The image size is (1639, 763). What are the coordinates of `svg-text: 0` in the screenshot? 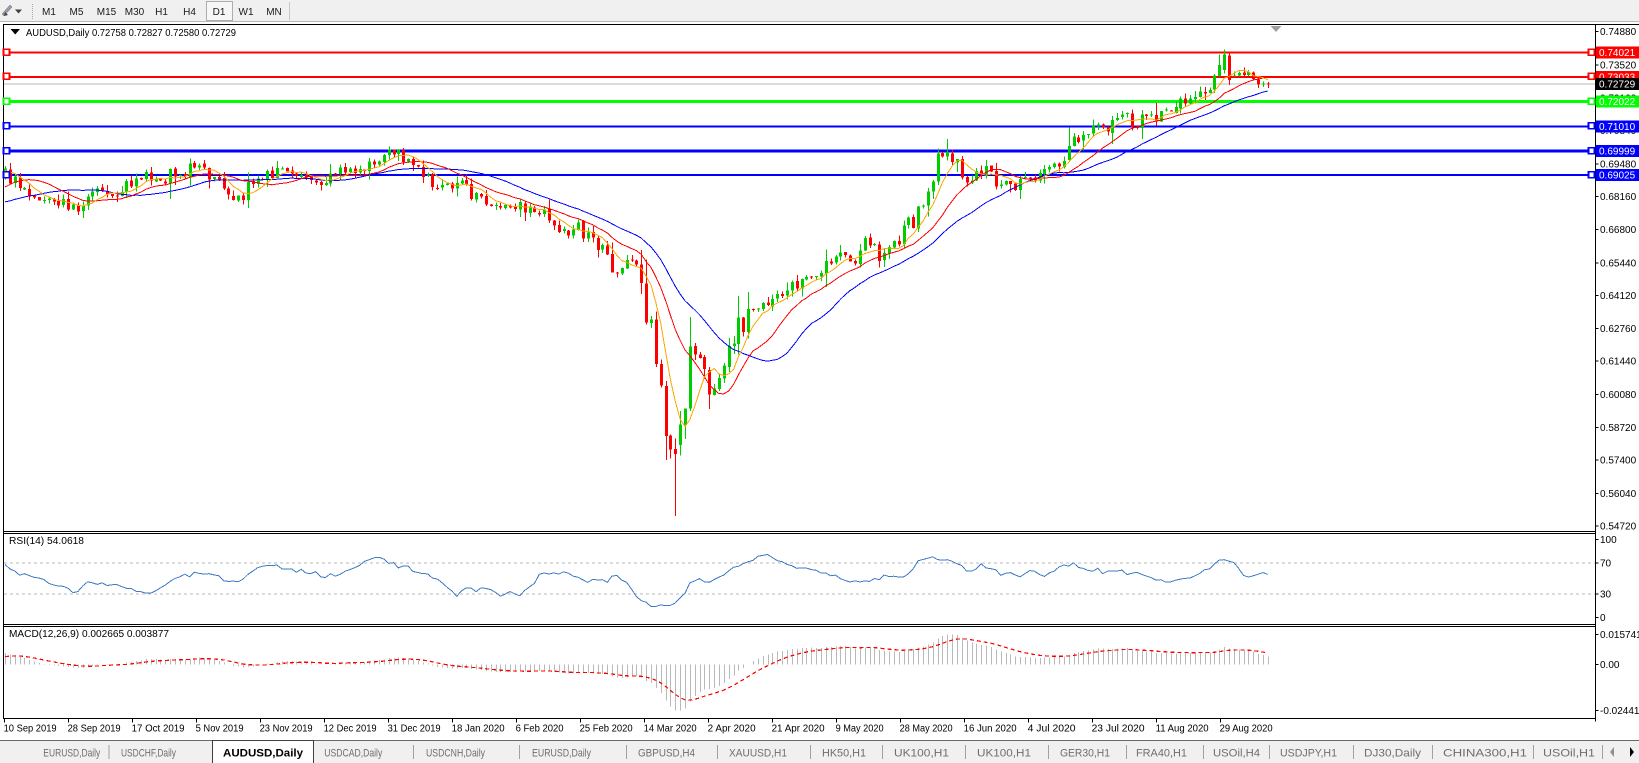 It's located at (1603, 618).